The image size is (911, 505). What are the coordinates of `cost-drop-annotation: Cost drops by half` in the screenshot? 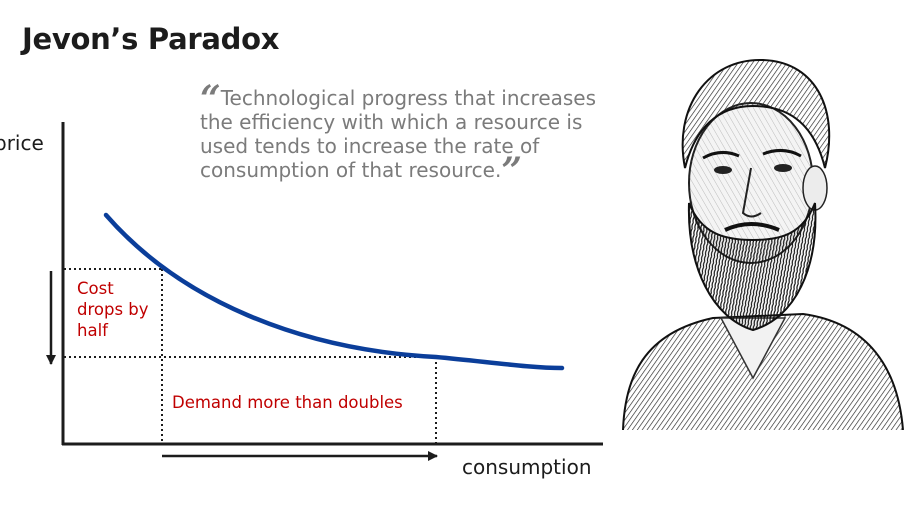 It's located at (113, 309).